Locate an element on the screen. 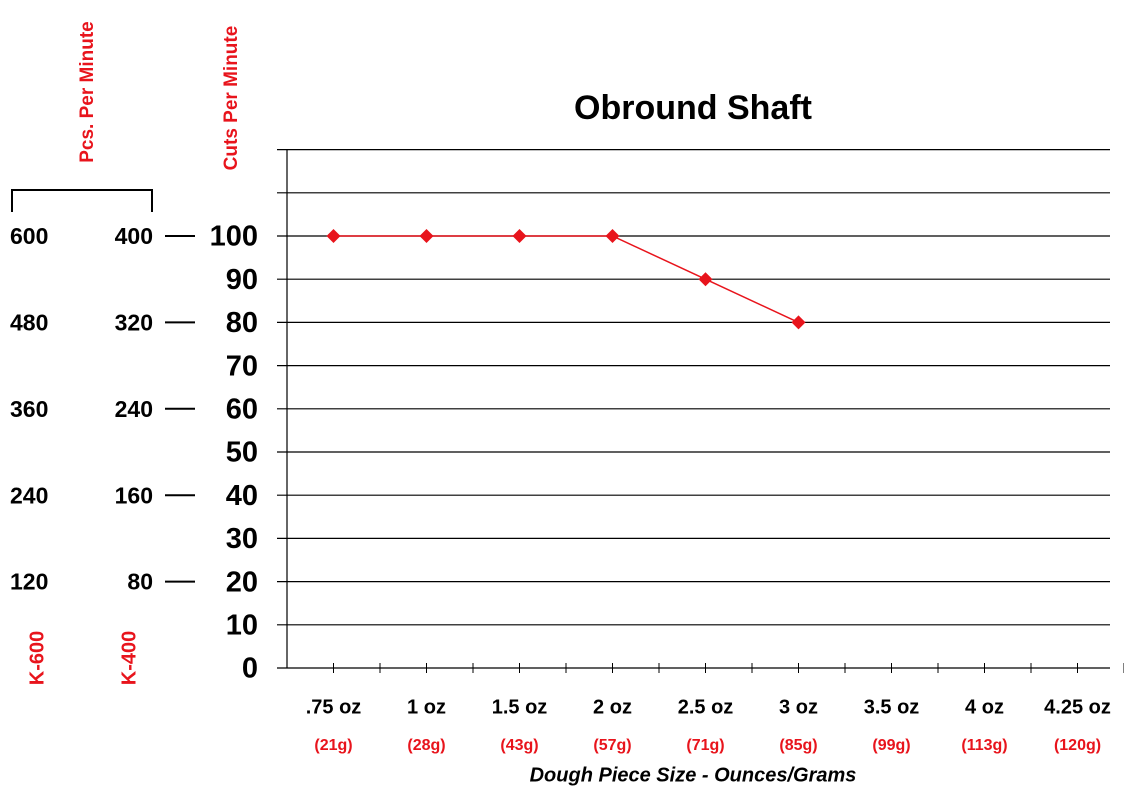 The height and width of the screenshot is (793, 1124). y2-tick-label: 400 is located at coordinates (134, 236).